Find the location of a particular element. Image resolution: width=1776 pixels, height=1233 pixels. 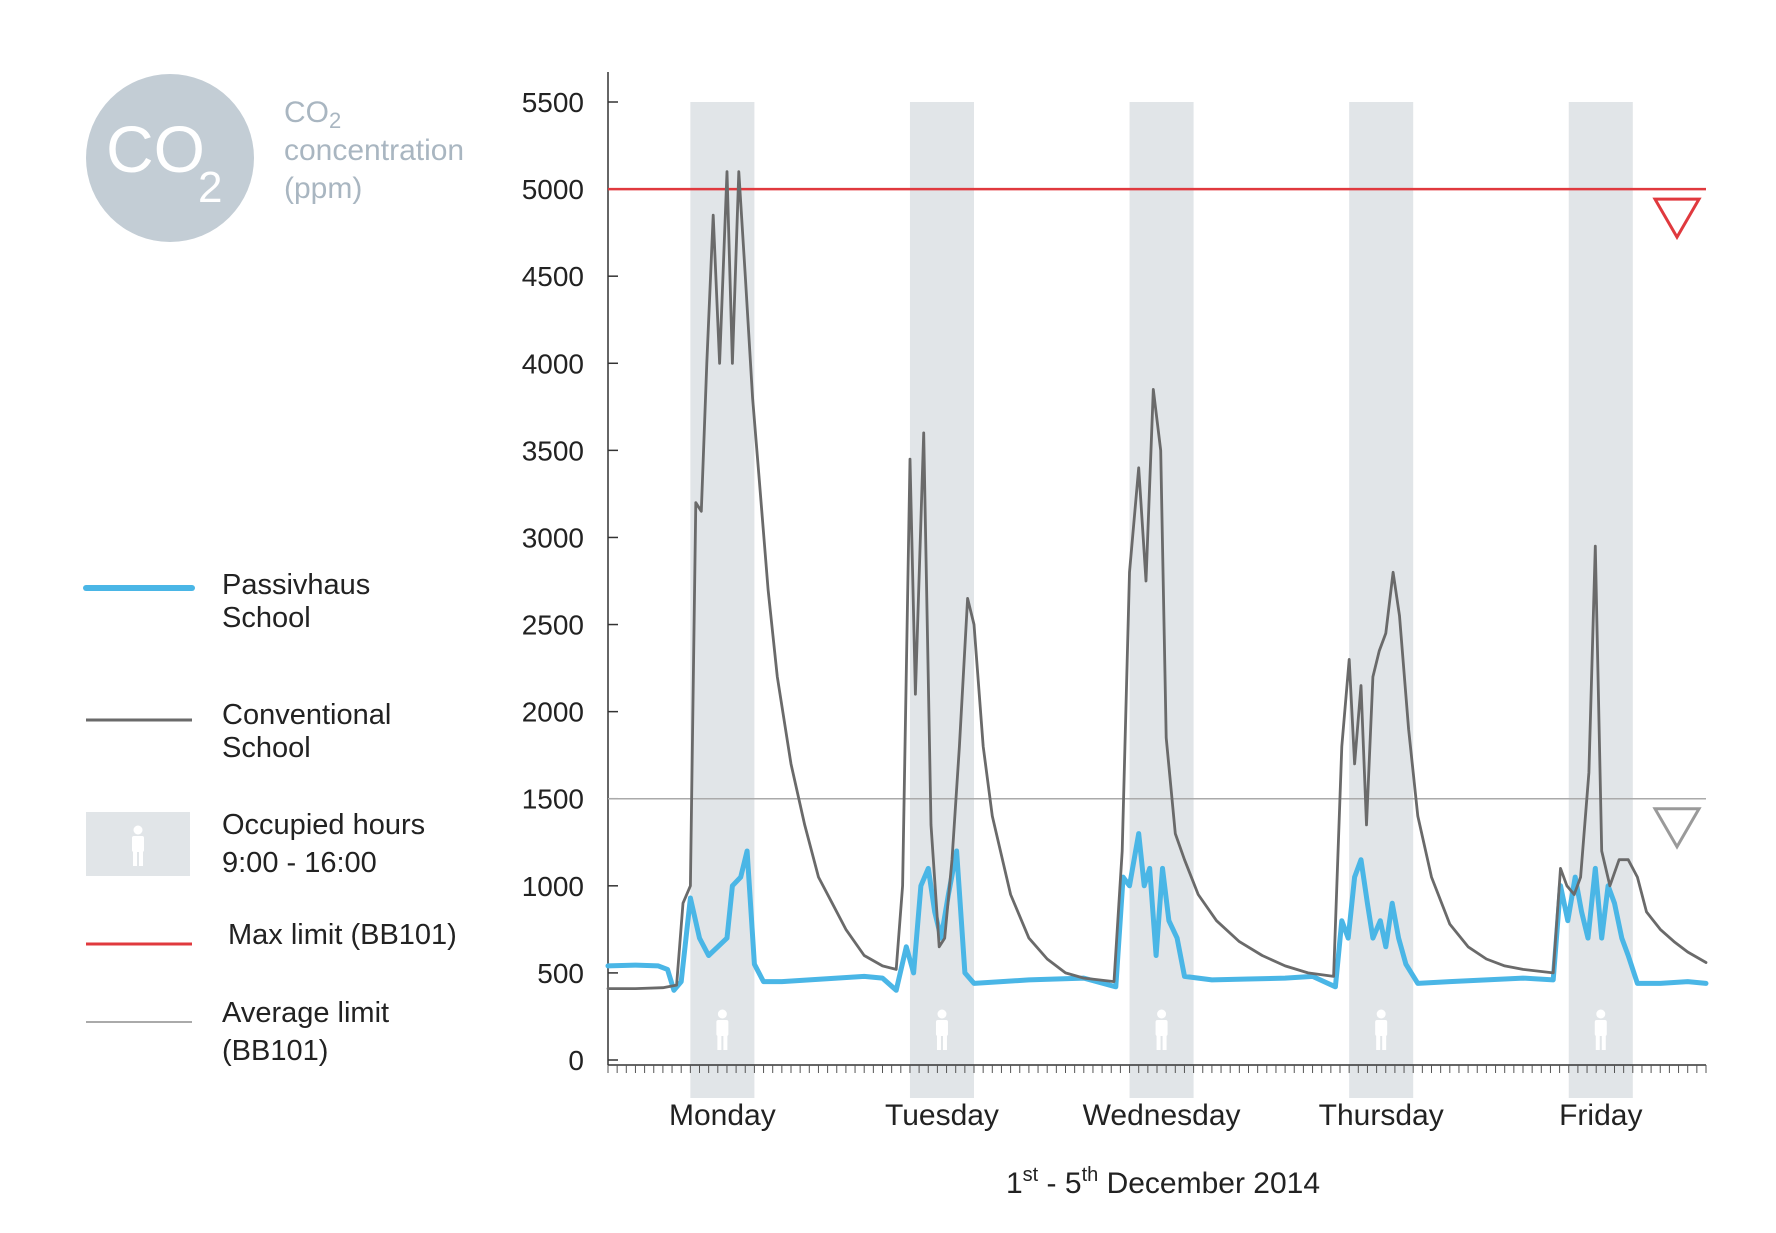

y-tick-label: 5500 is located at coordinates (553, 102).